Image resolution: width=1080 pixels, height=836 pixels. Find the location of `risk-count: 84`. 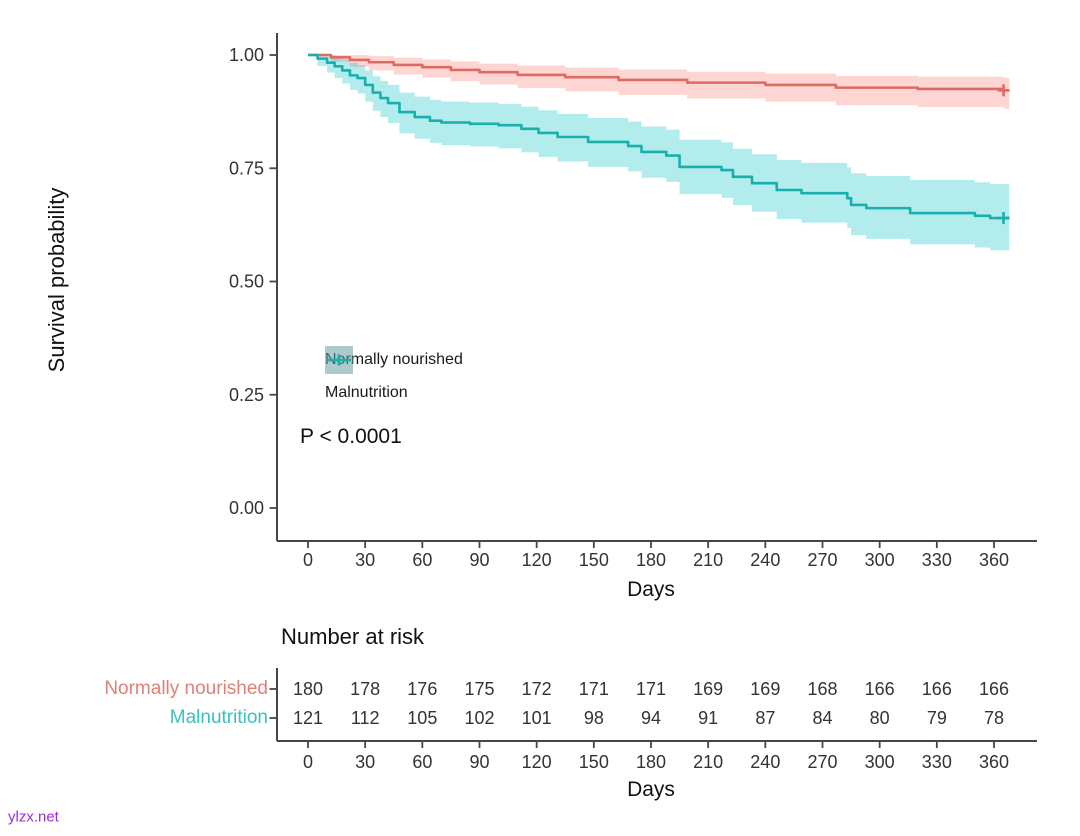

risk-count: 84 is located at coordinates (822, 718).